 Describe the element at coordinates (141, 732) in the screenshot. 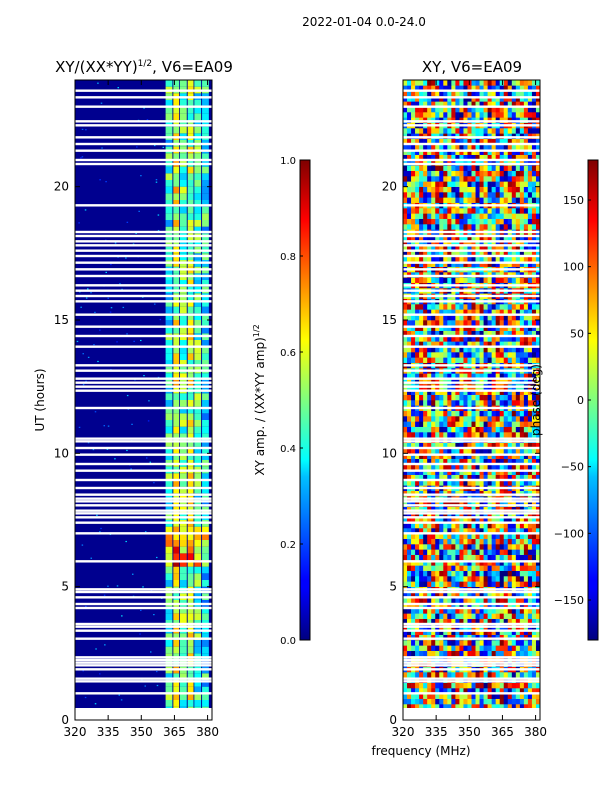

I see `x-tick-label: 350` at that location.